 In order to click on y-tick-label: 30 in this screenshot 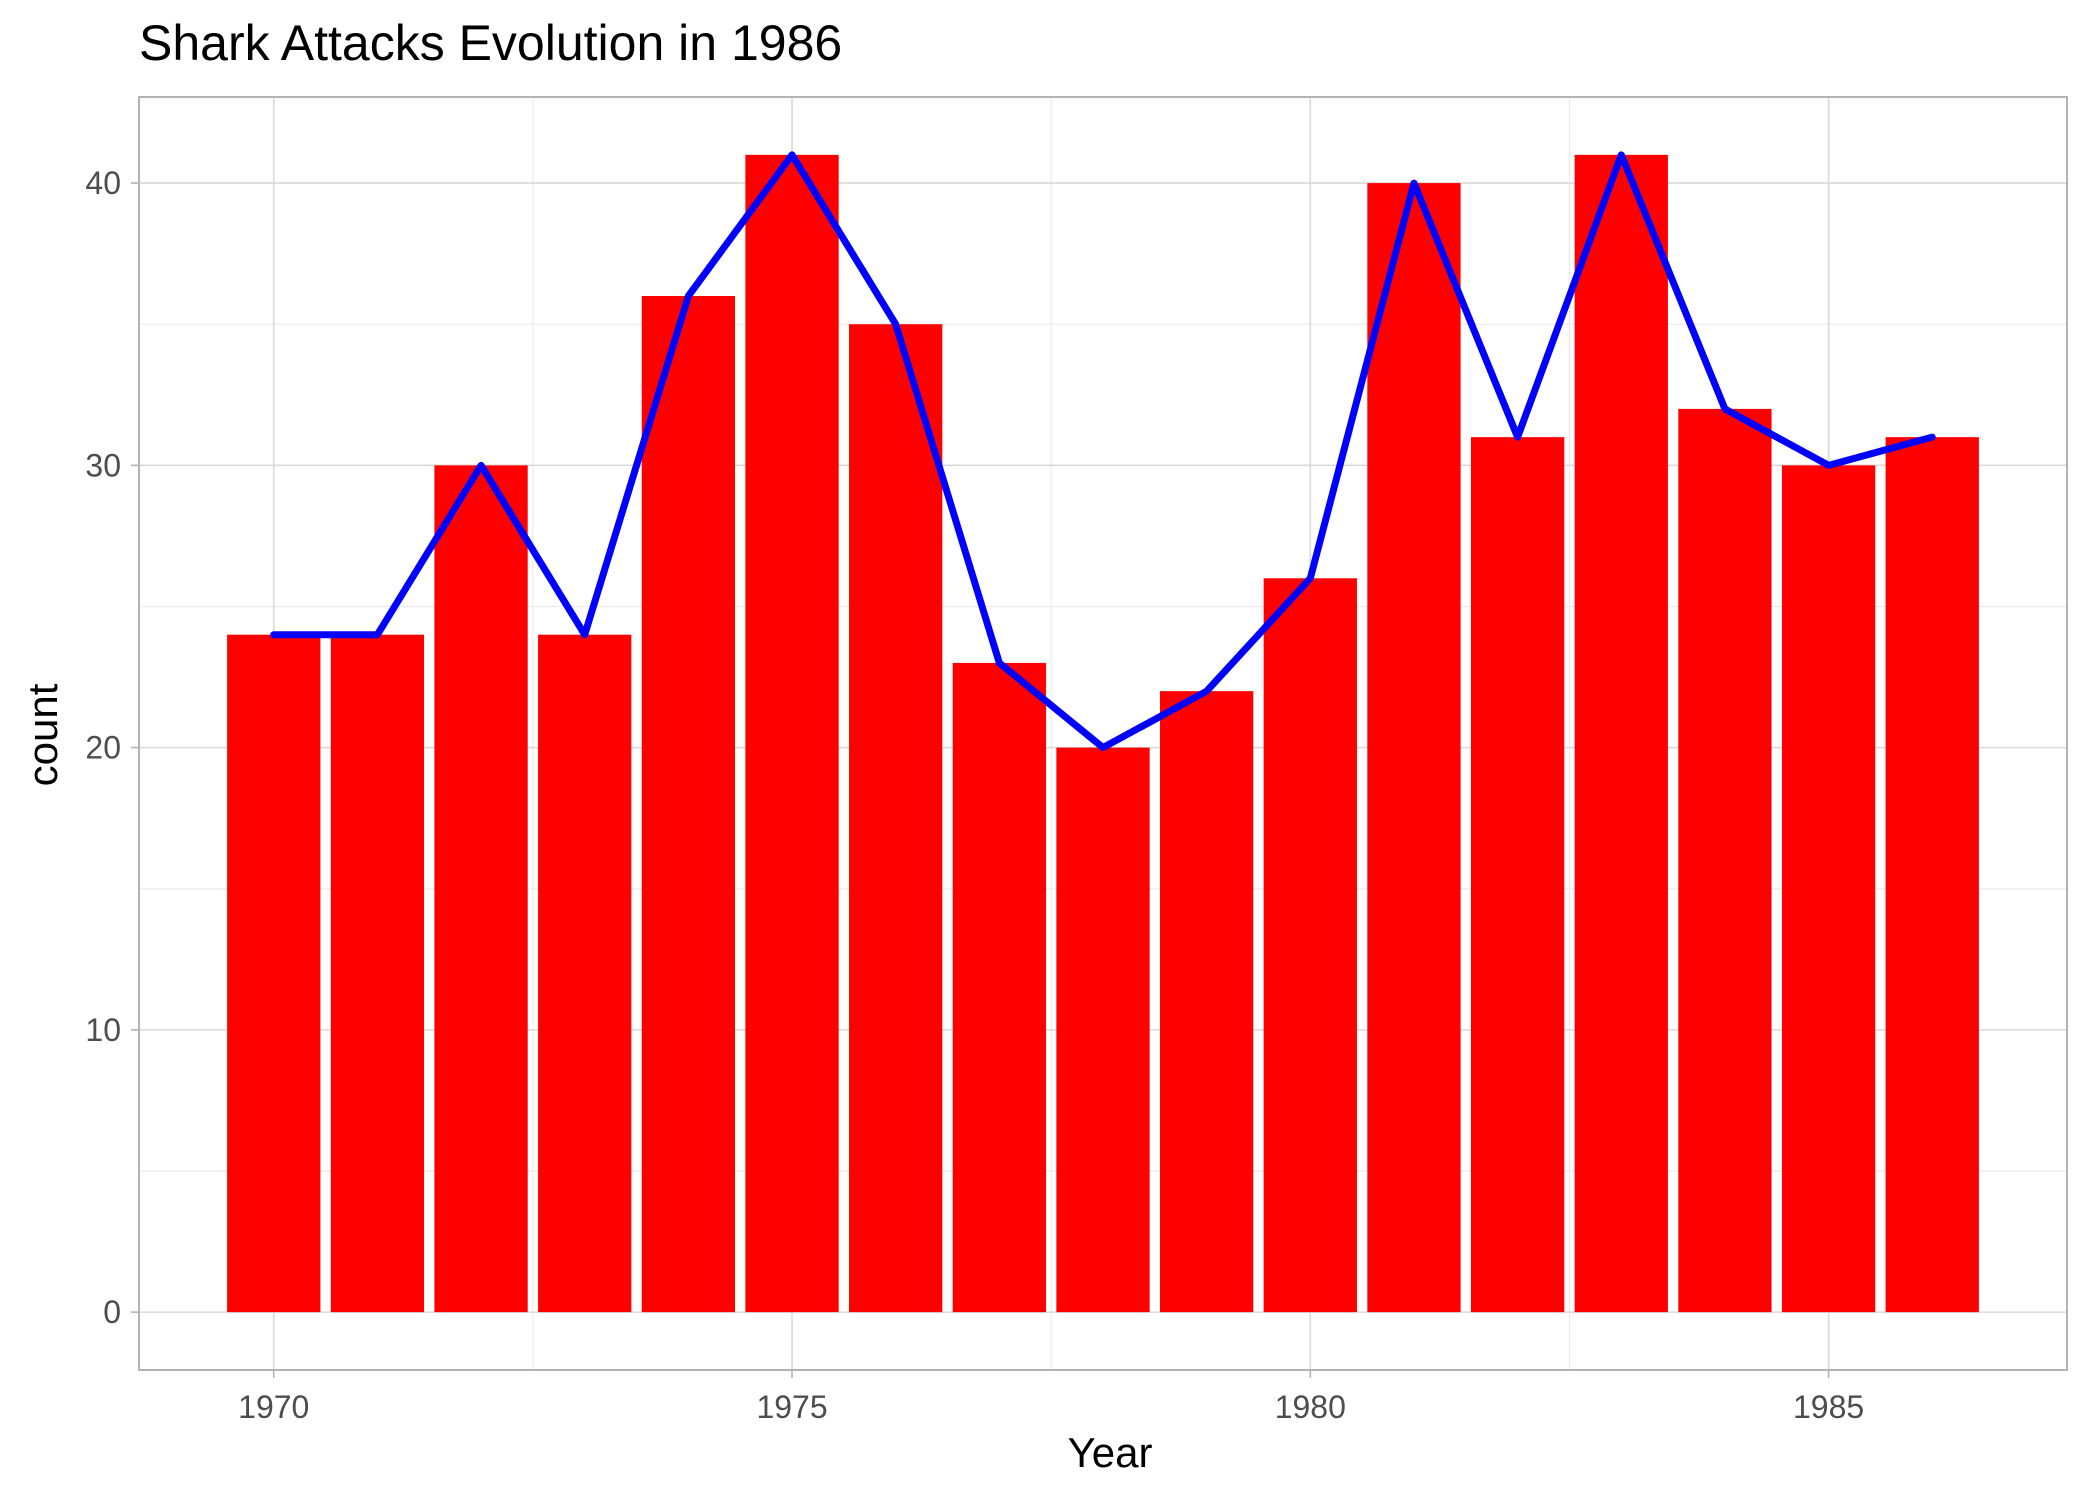, I will do `click(103, 465)`.